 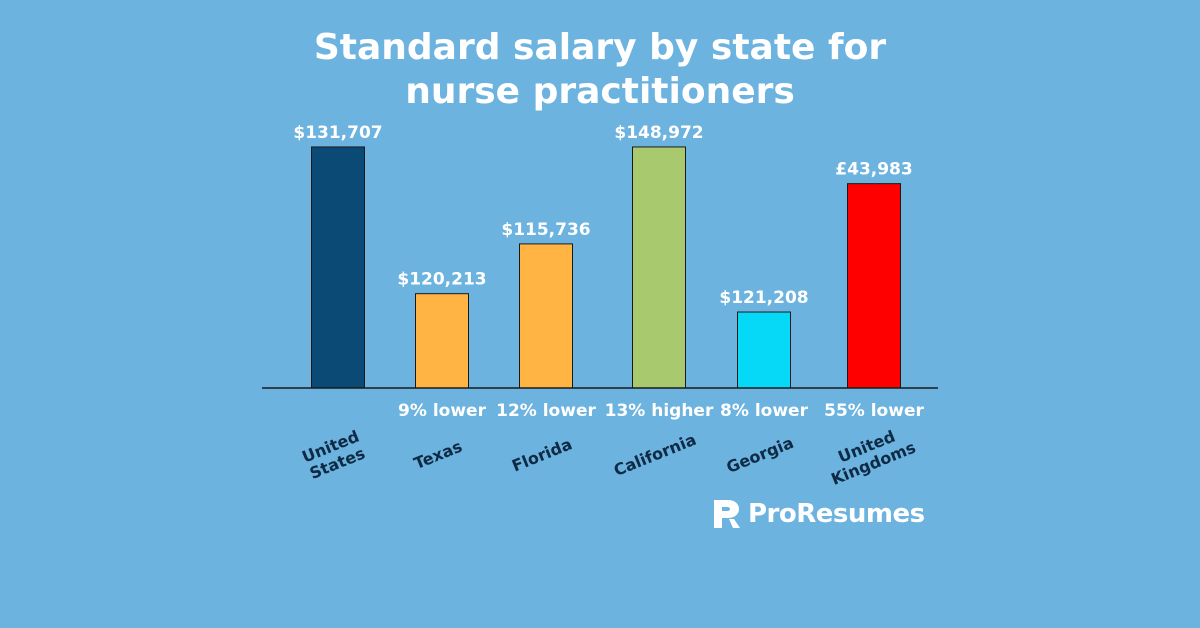 What do you see at coordinates (764, 411) in the screenshot?
I see `comparison-label: 8% lower` at bounding box center [764, 411].